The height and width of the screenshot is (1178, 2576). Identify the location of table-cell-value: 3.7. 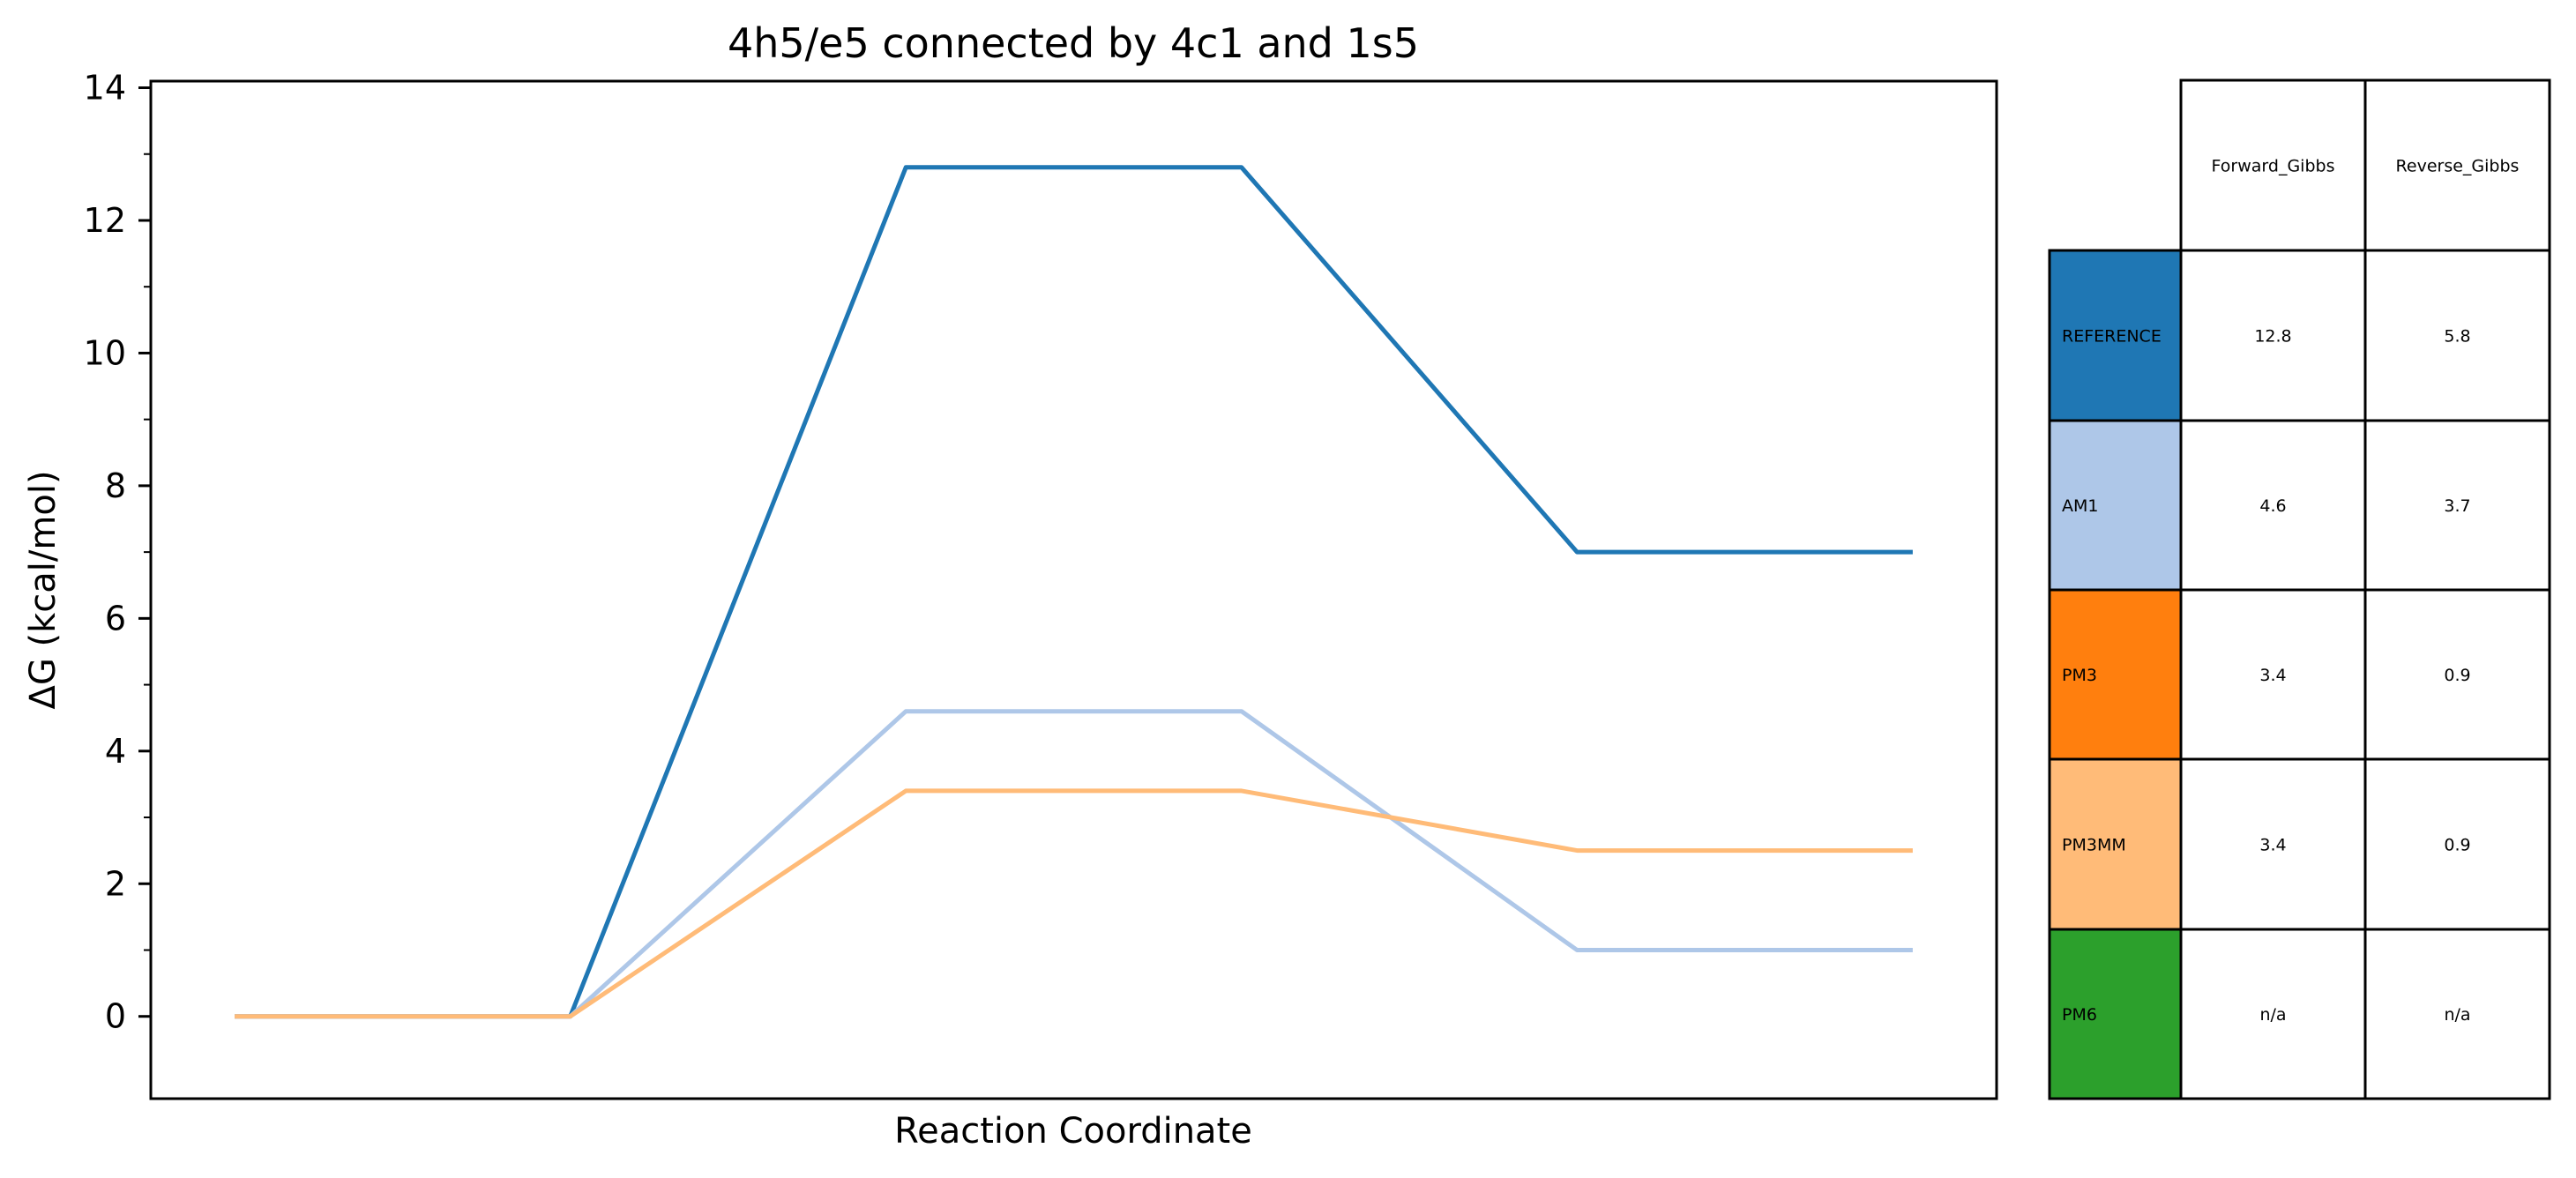
(2457, 506).